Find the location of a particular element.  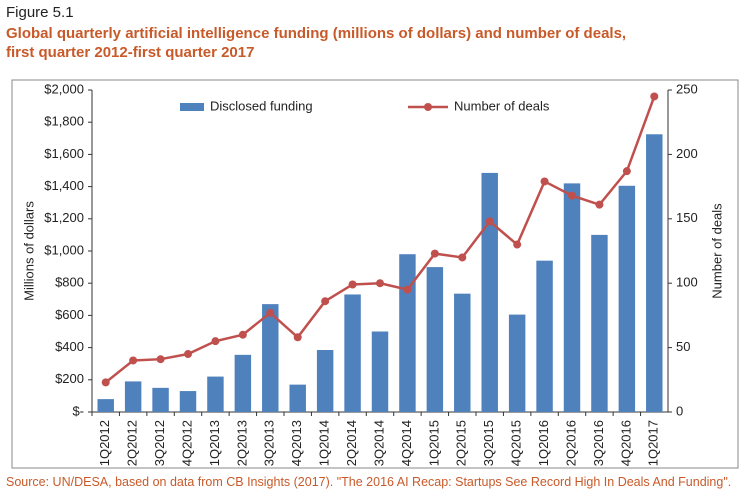

y-tick-label: $1,600 is located at coordinates (64, 153).